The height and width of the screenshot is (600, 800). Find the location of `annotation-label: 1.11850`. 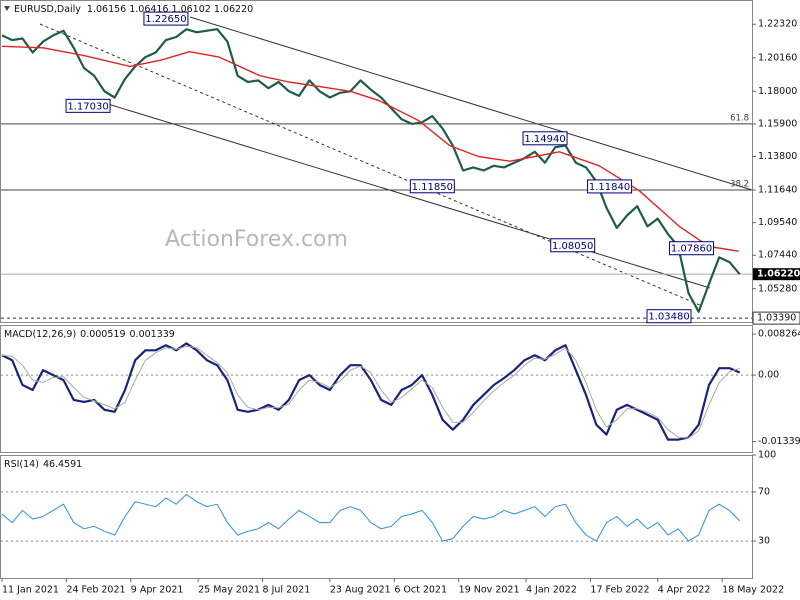

annotation-label: 1.11850 is located at coordinates (432, 187).